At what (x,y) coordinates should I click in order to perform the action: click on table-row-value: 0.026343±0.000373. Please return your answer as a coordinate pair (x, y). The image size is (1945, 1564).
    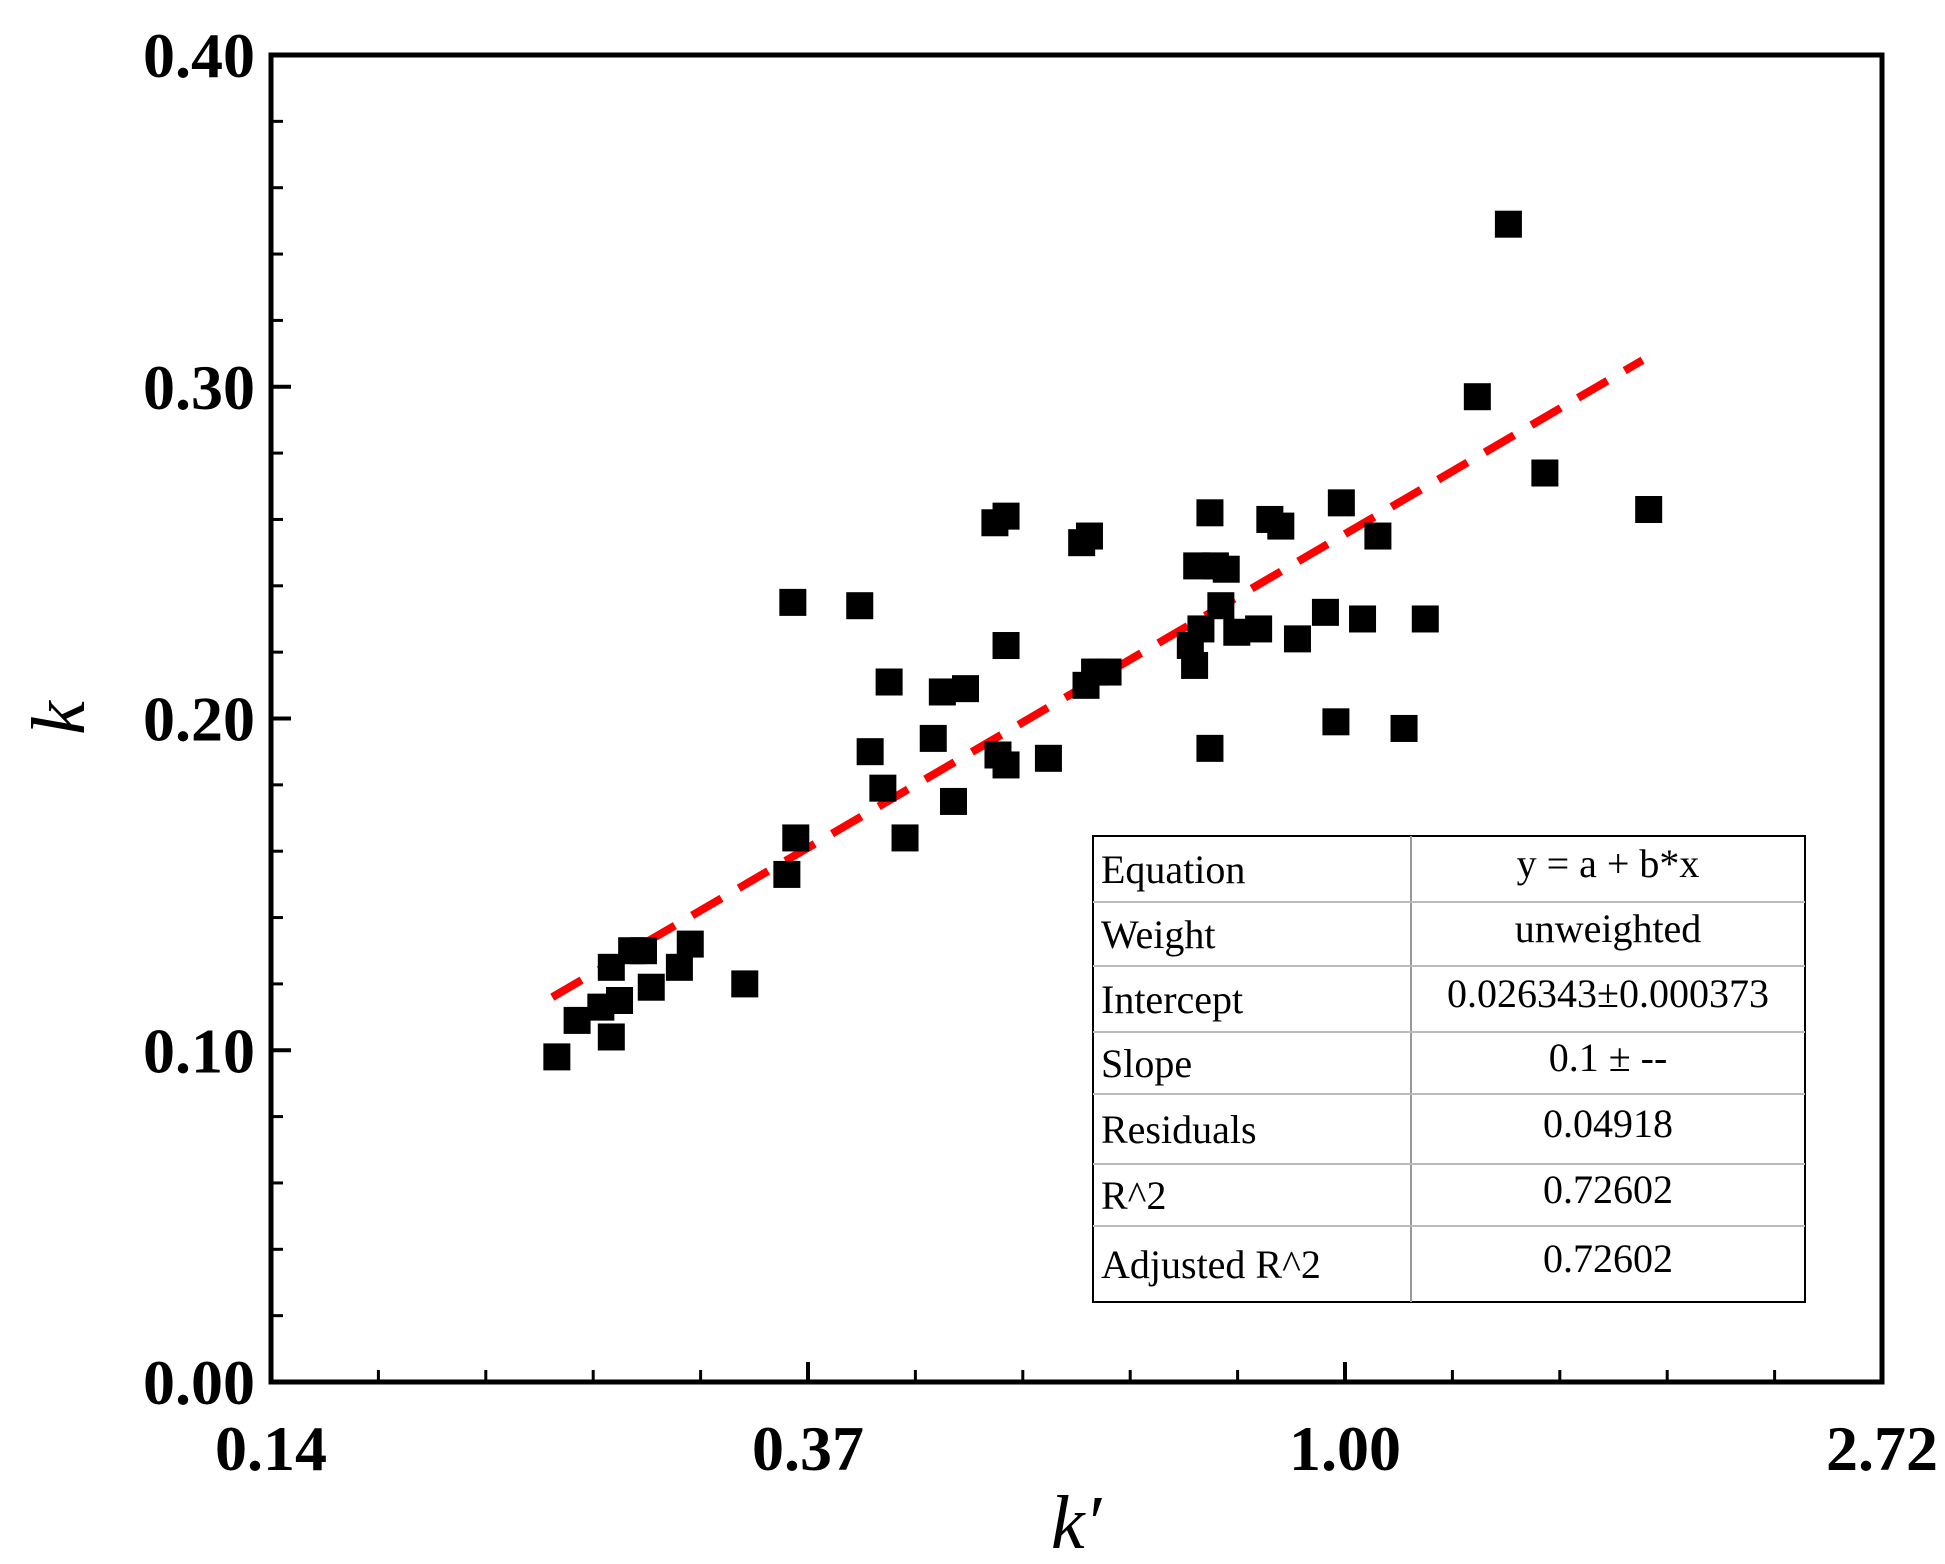
    Looking at the image, I should click on (1608, 993).